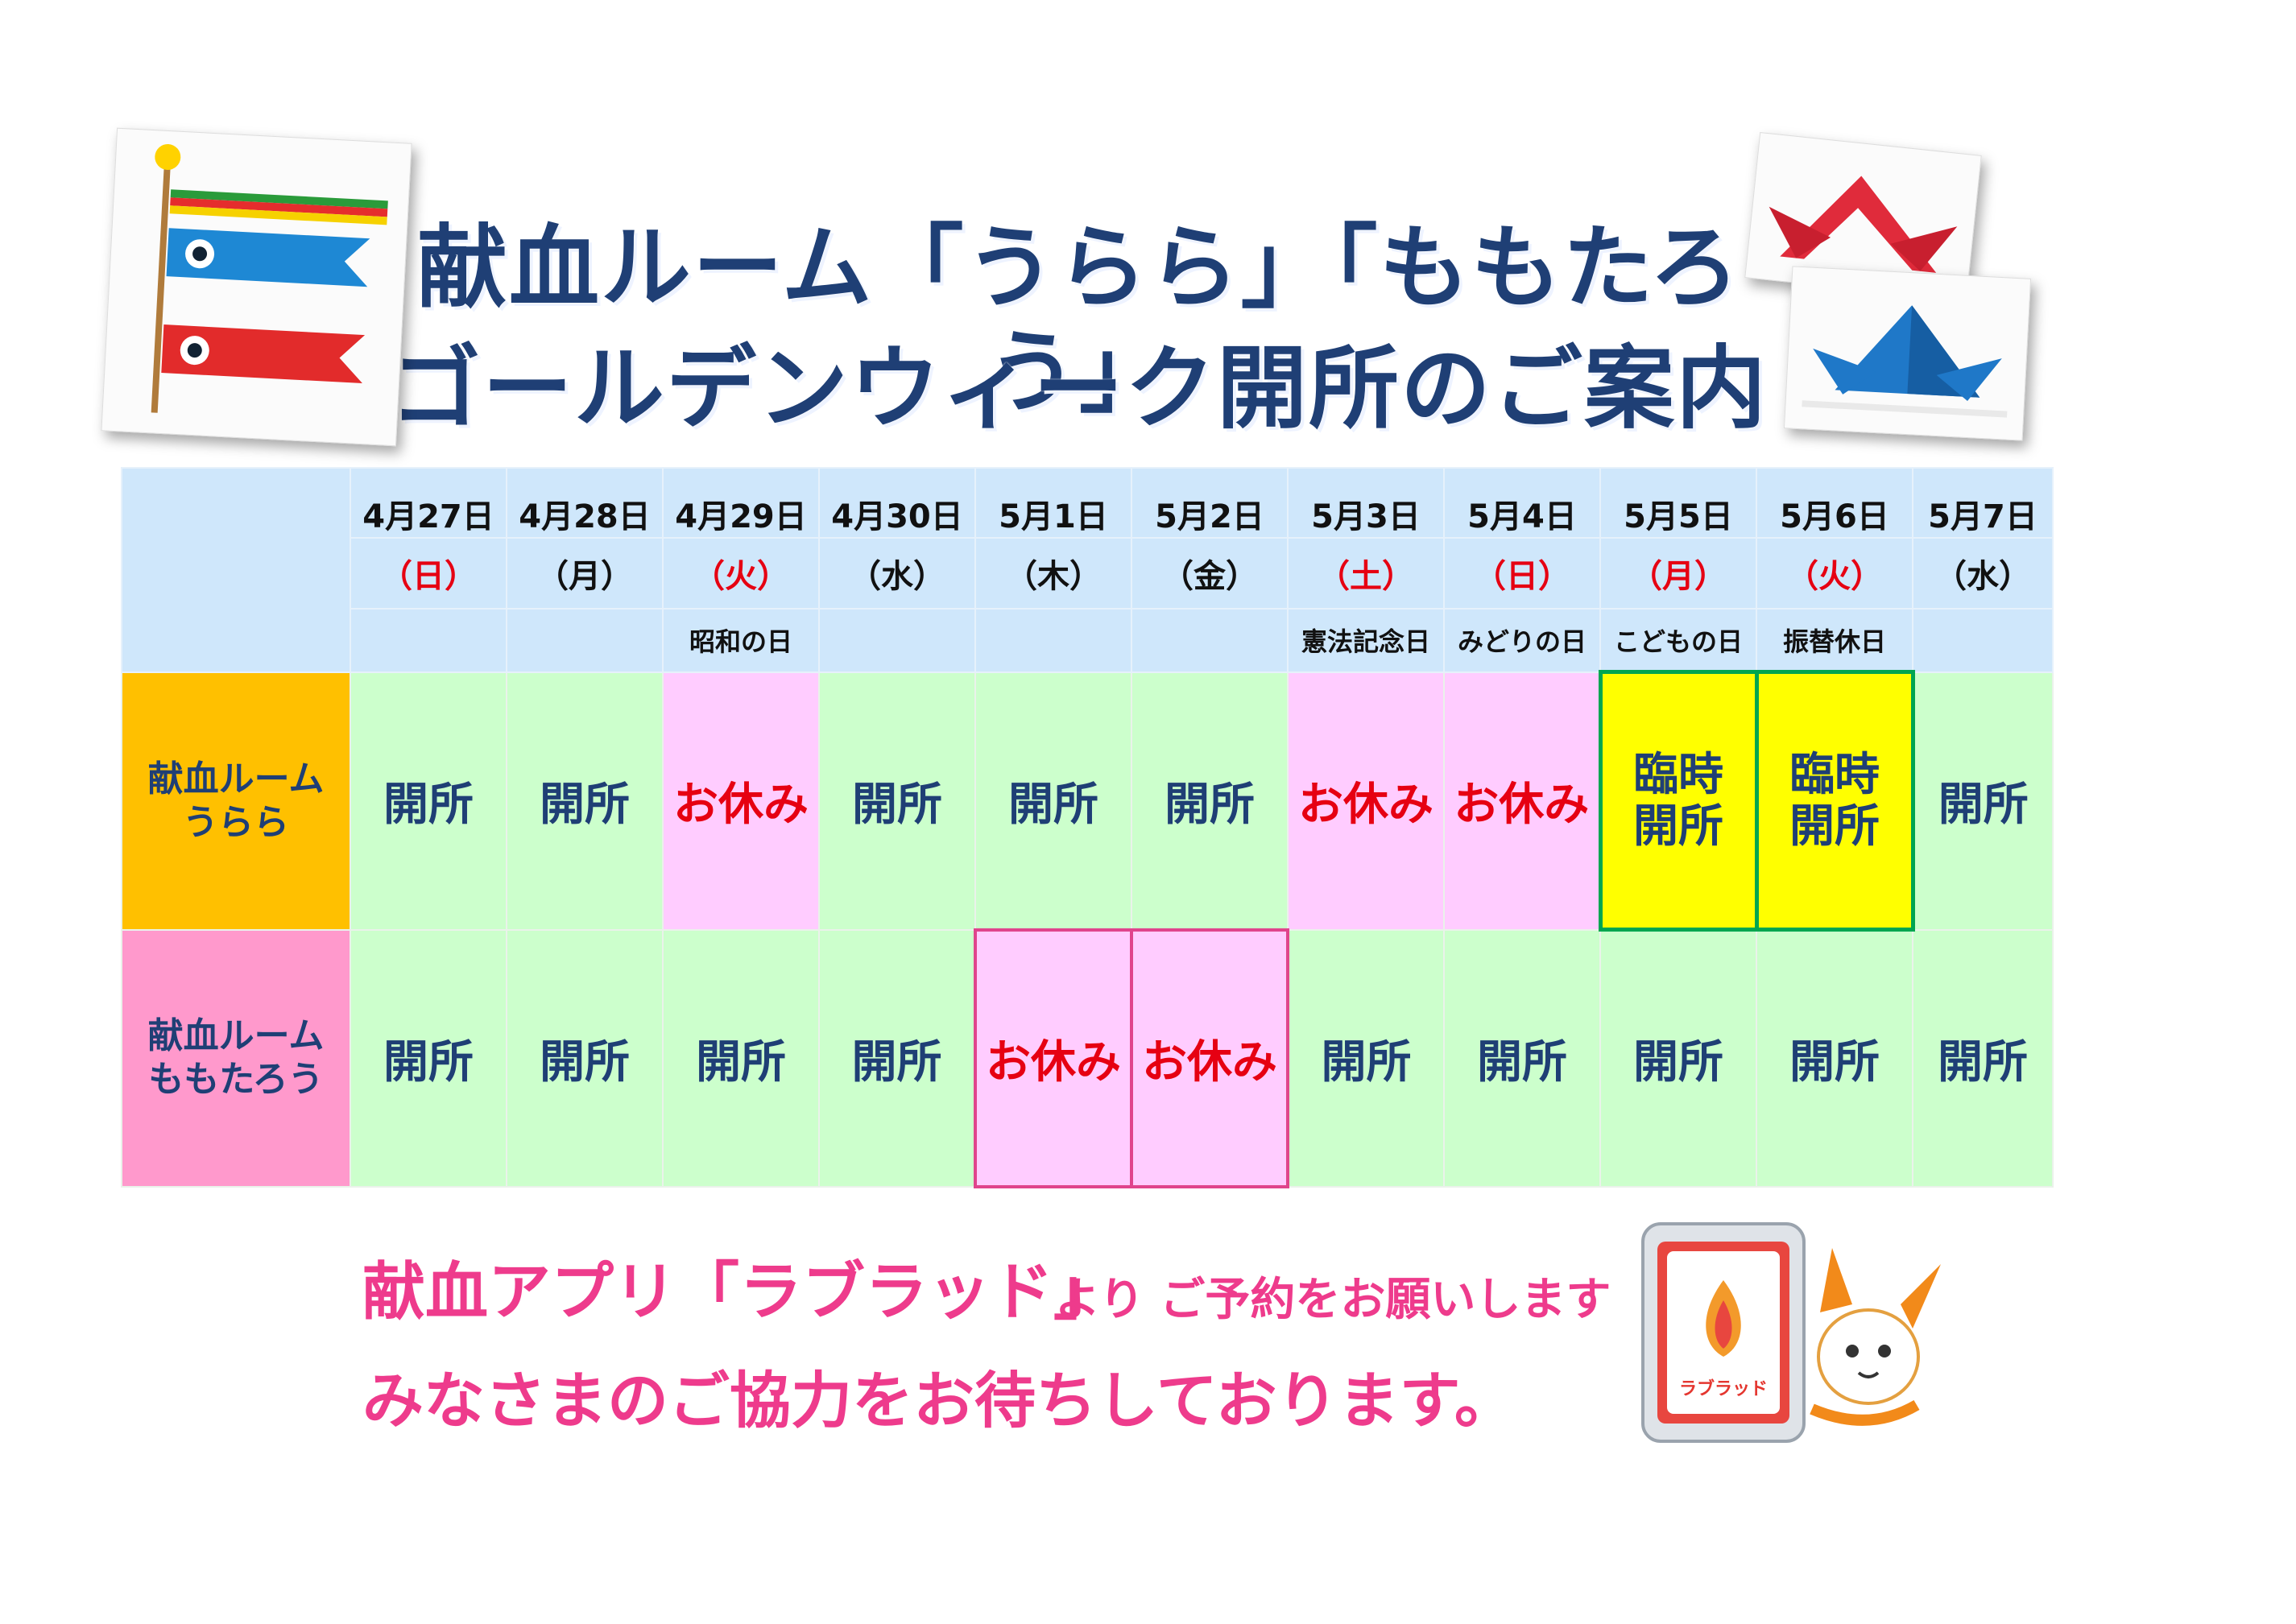 The image size is (2296, 1624). What do you see at coordinates (1366, 503) in the screenshot?
I see `date-cell: 5月3日` at bounding box center [1366, 503].